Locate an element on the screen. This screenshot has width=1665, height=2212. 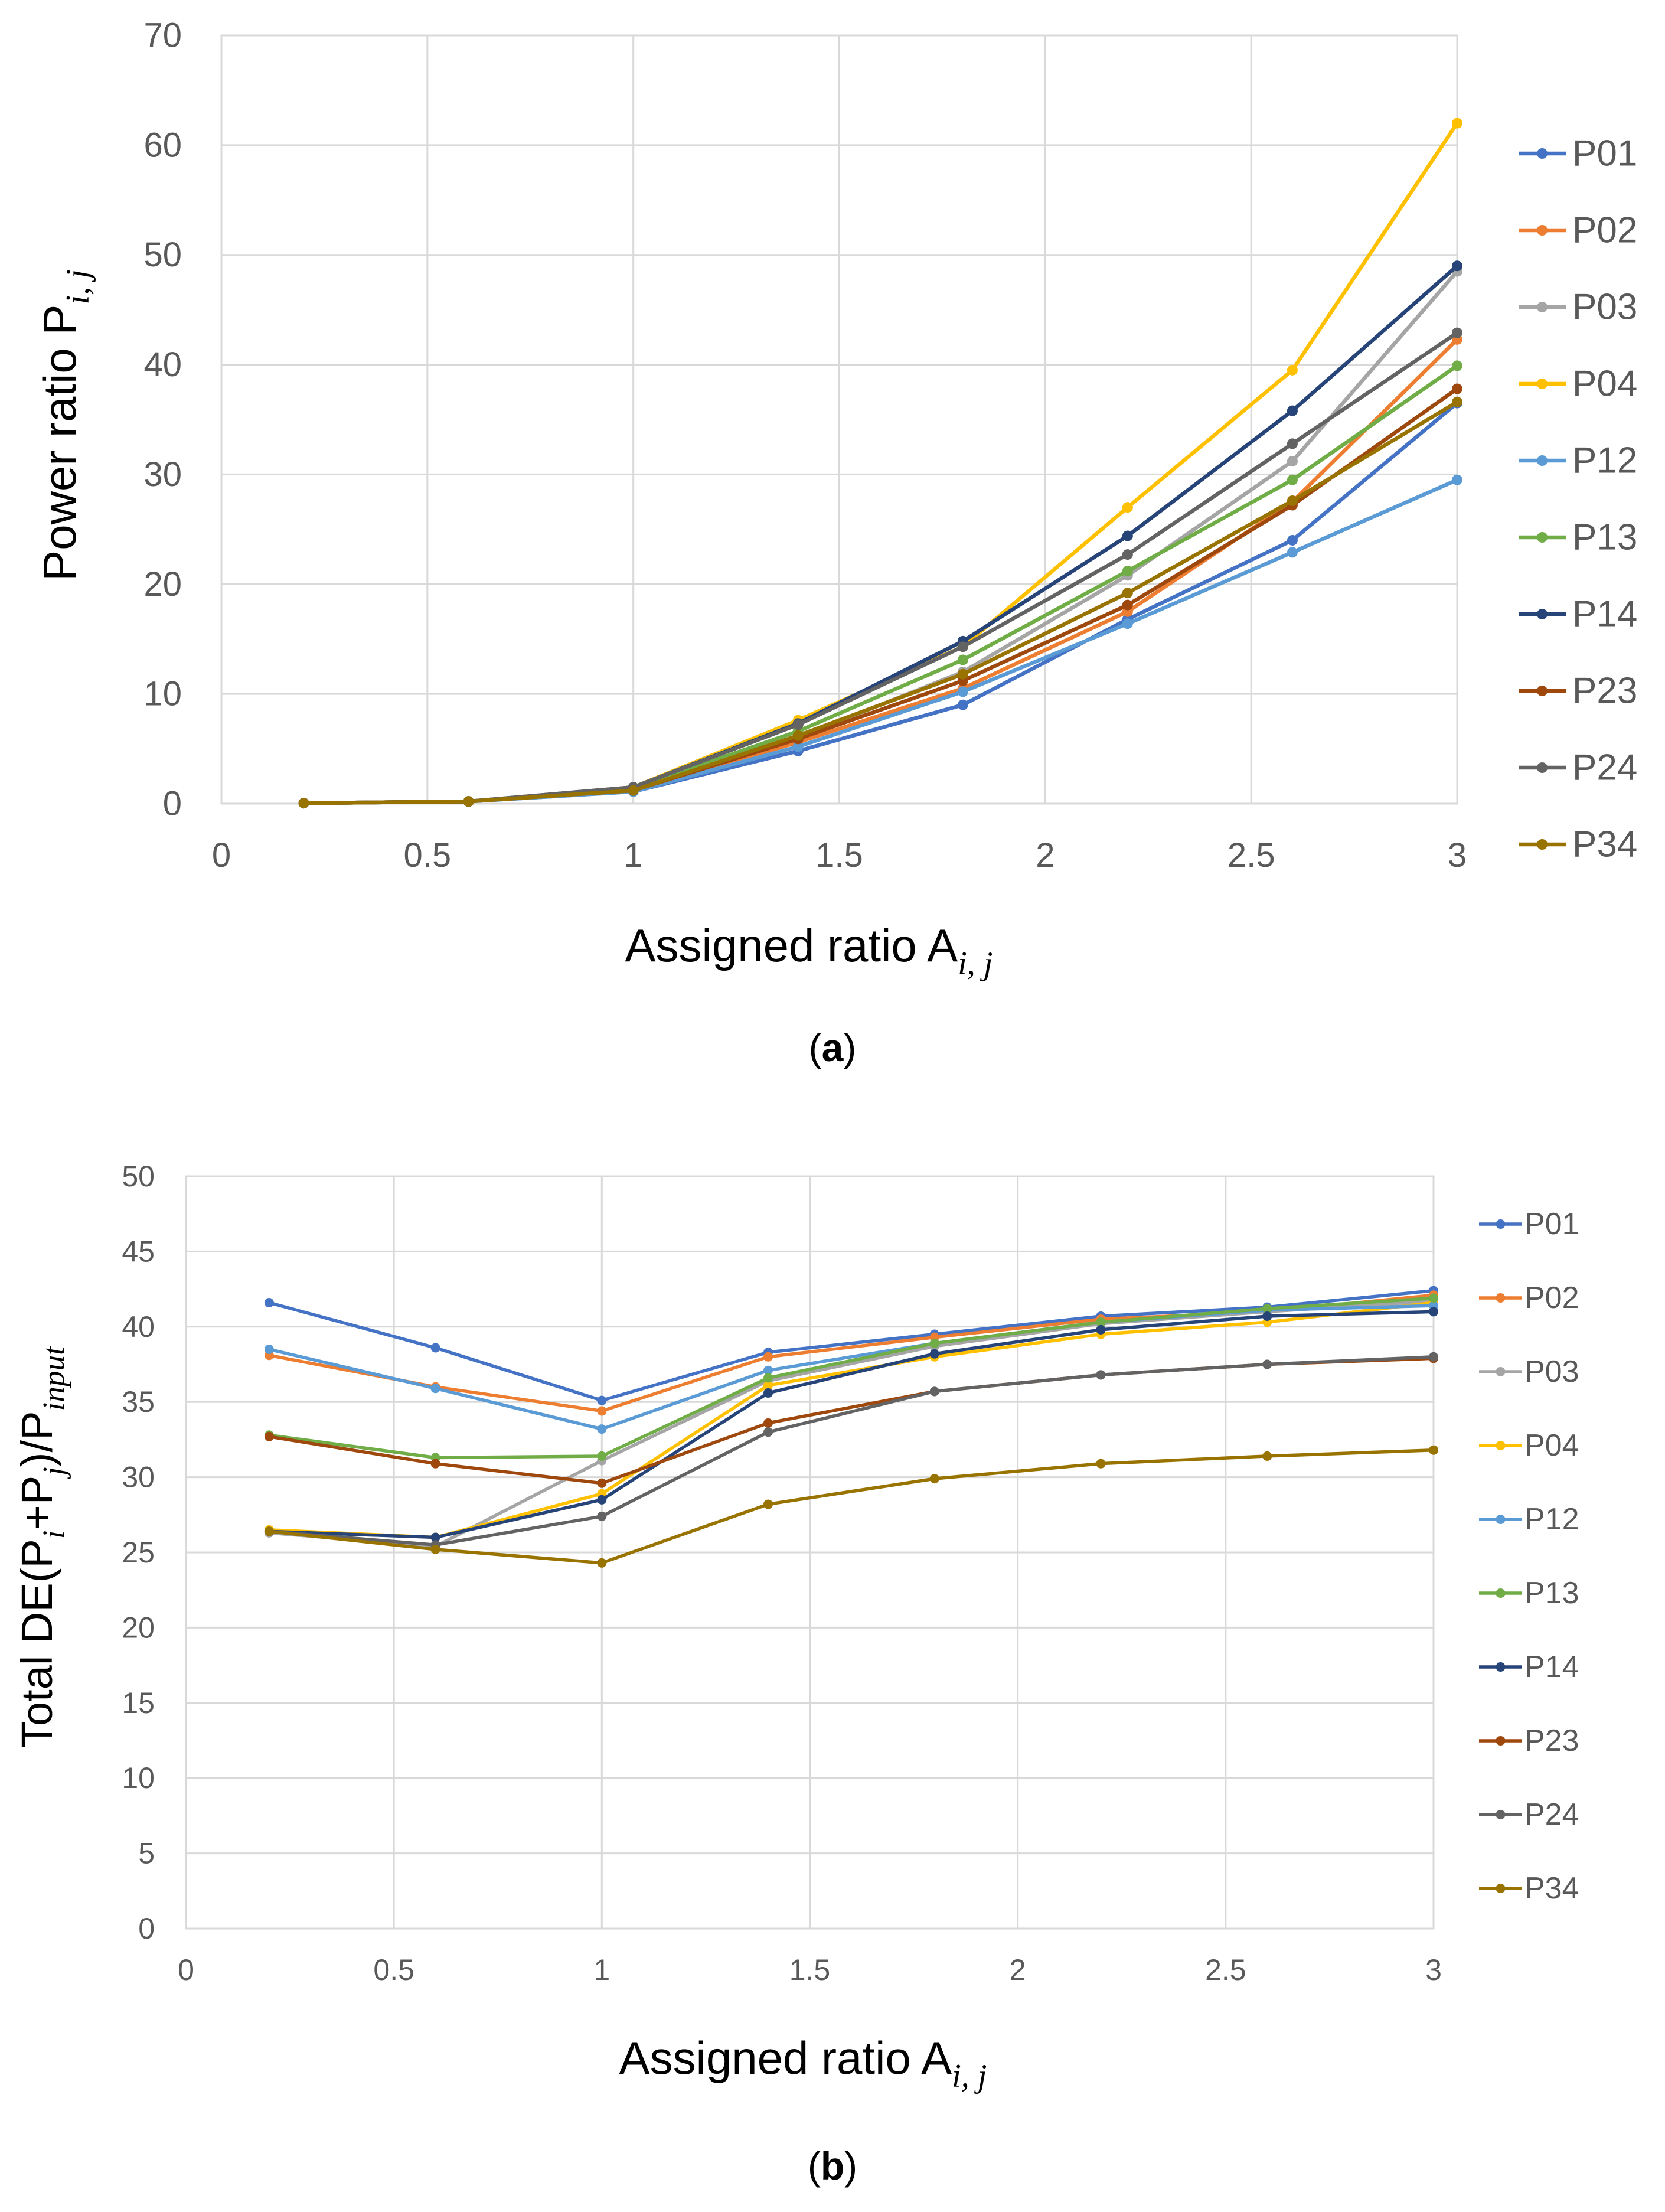
legend-item-p23: P23 is located at coordinates (1529, 1741).